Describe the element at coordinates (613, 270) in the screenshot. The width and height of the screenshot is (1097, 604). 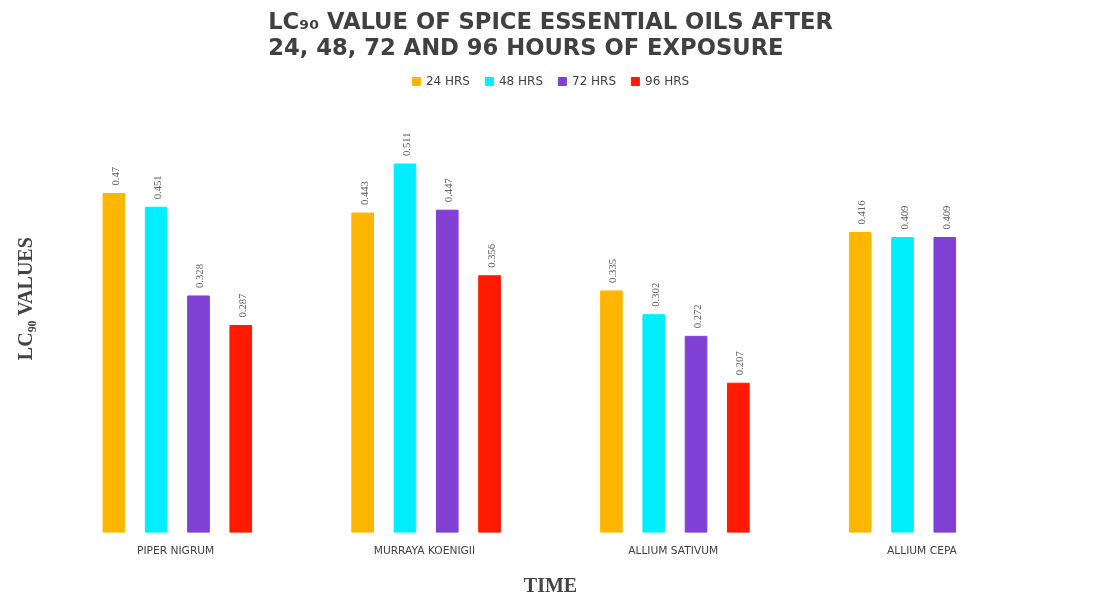
I see `data-label: 0.335` at that location.